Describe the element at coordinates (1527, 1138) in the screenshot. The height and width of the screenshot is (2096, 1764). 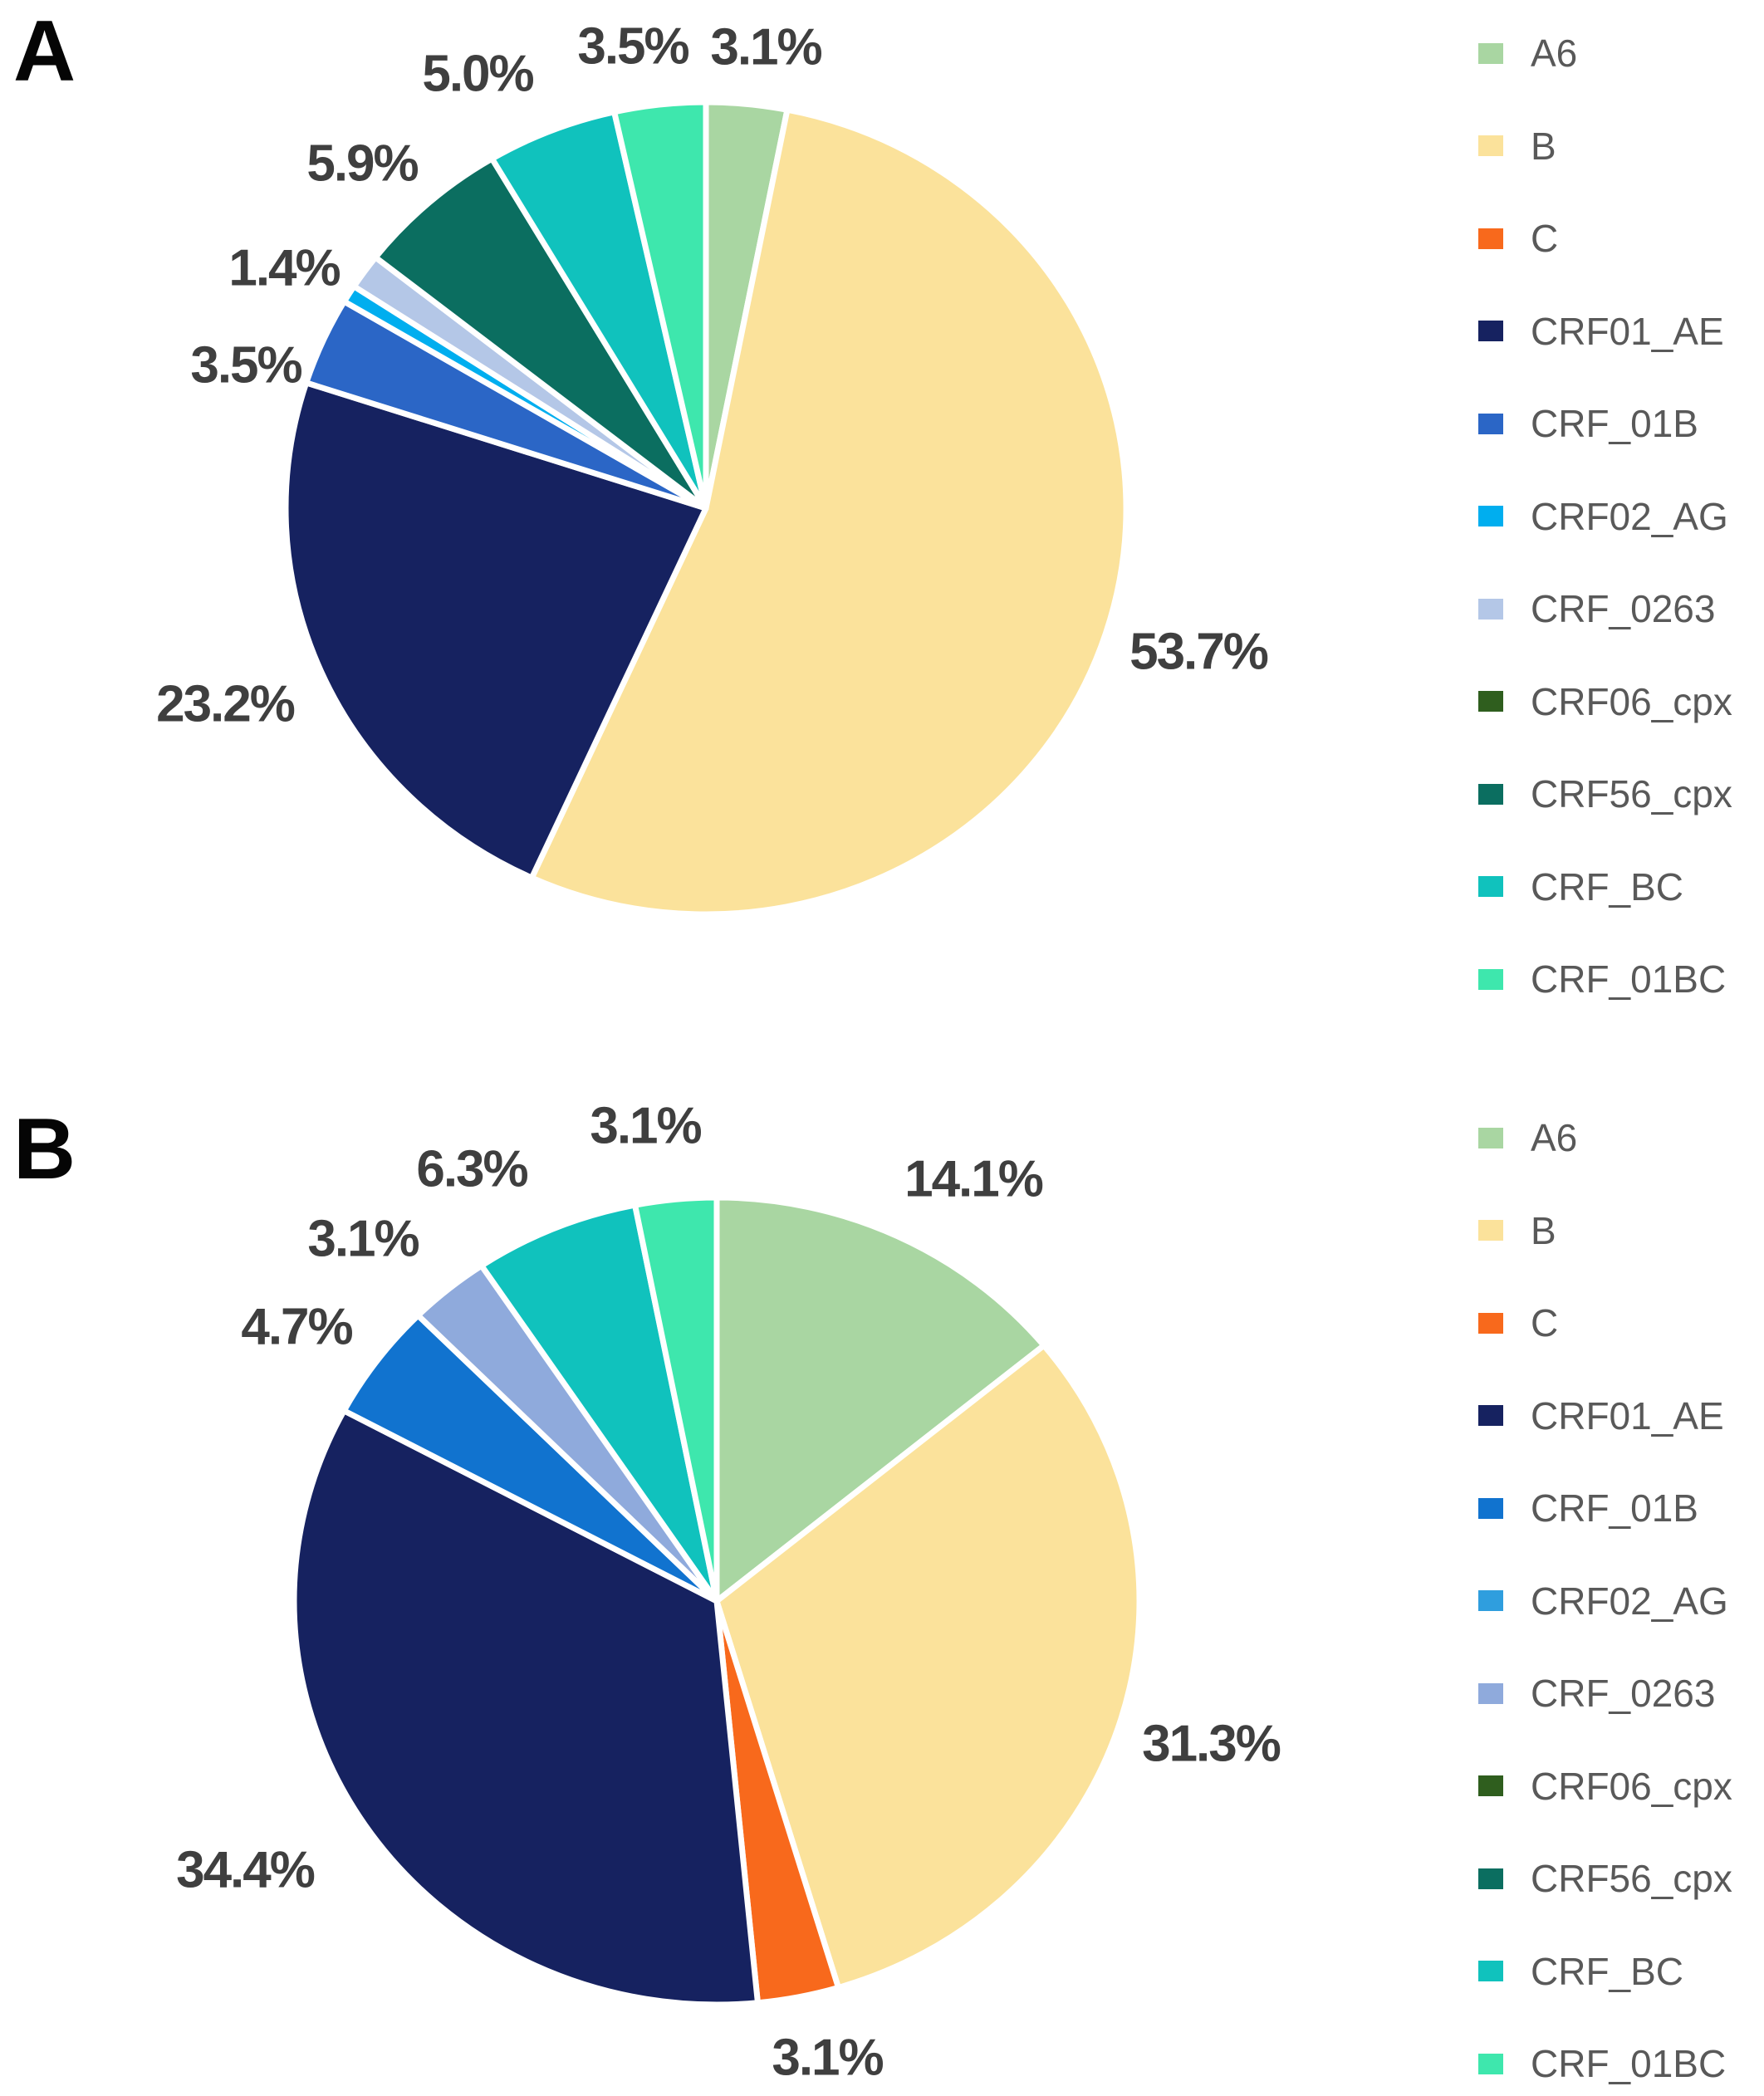
I see `legend-item-b-a6: A6` at that location.